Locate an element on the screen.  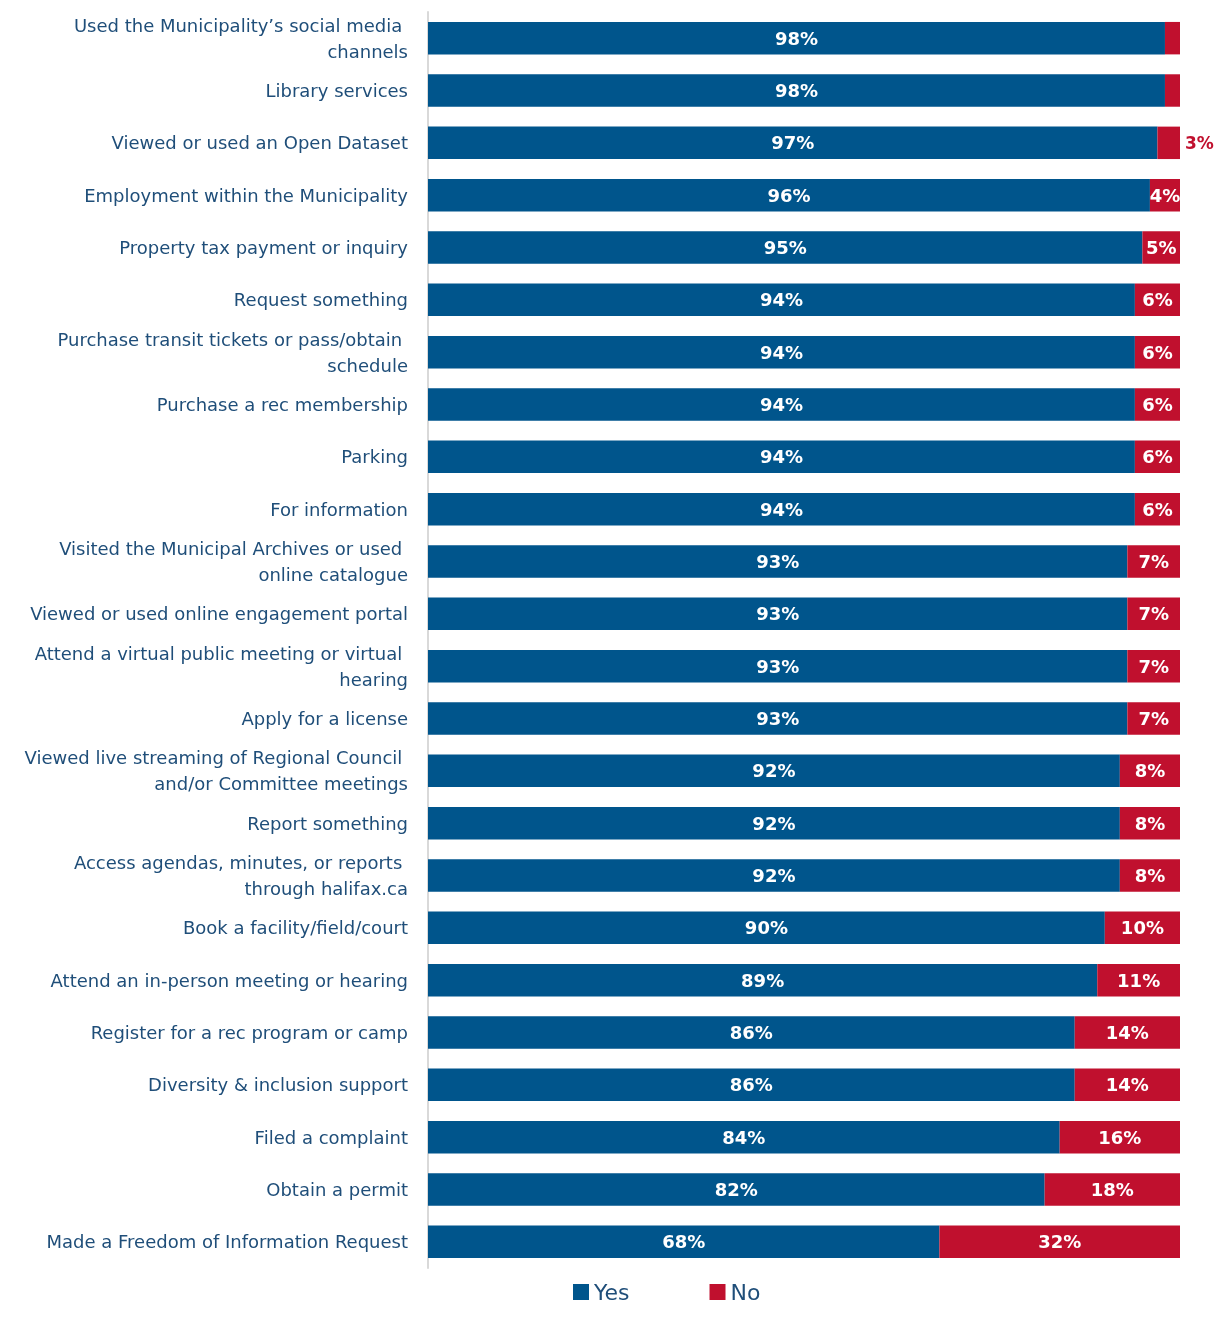
y-tick-label: Property tax payment or inquiry is located at coordinates (264, 247).